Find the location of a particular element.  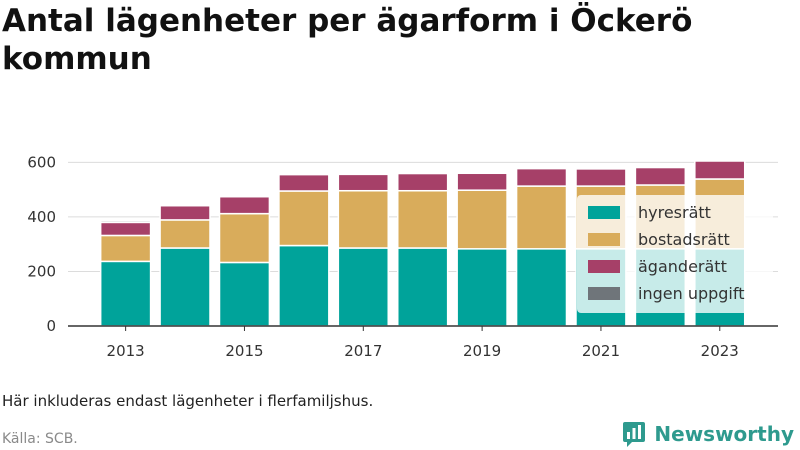

x-tick-label: 2023 is located at coordinates (720, 351).